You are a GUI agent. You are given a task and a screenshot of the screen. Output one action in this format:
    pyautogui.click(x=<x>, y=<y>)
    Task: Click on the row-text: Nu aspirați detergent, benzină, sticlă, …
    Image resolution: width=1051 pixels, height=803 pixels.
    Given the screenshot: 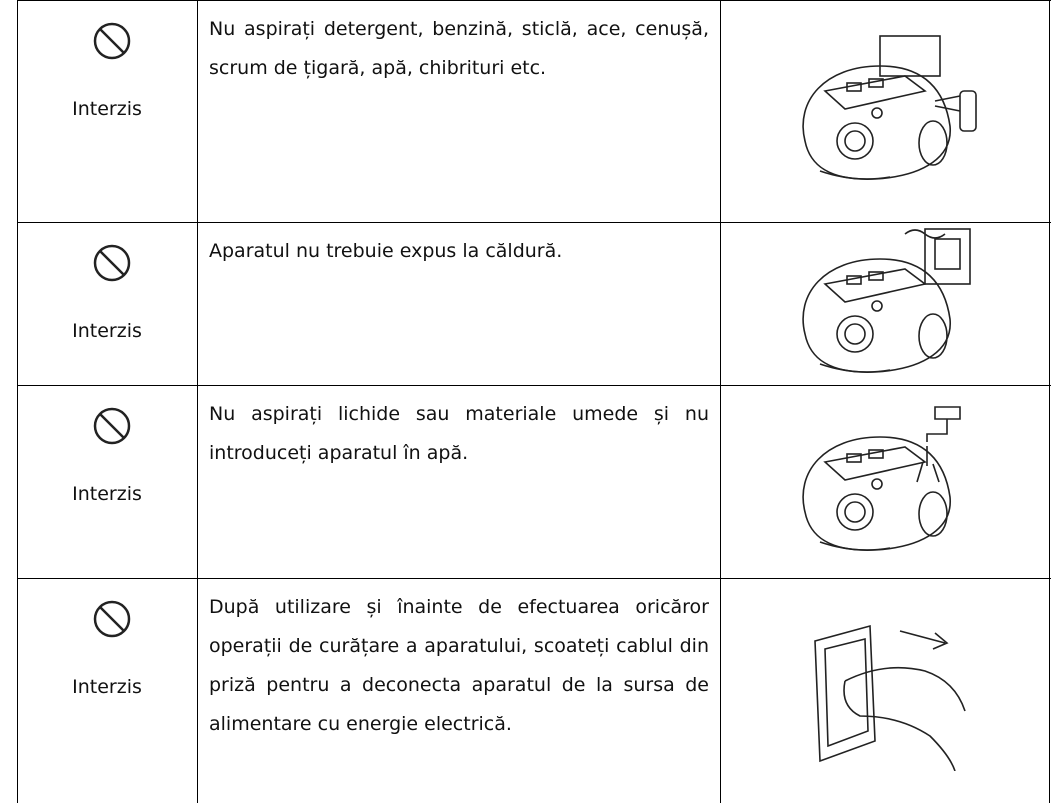 What is the action you would take?
    pyautogui.click(x=459, y=48)
    